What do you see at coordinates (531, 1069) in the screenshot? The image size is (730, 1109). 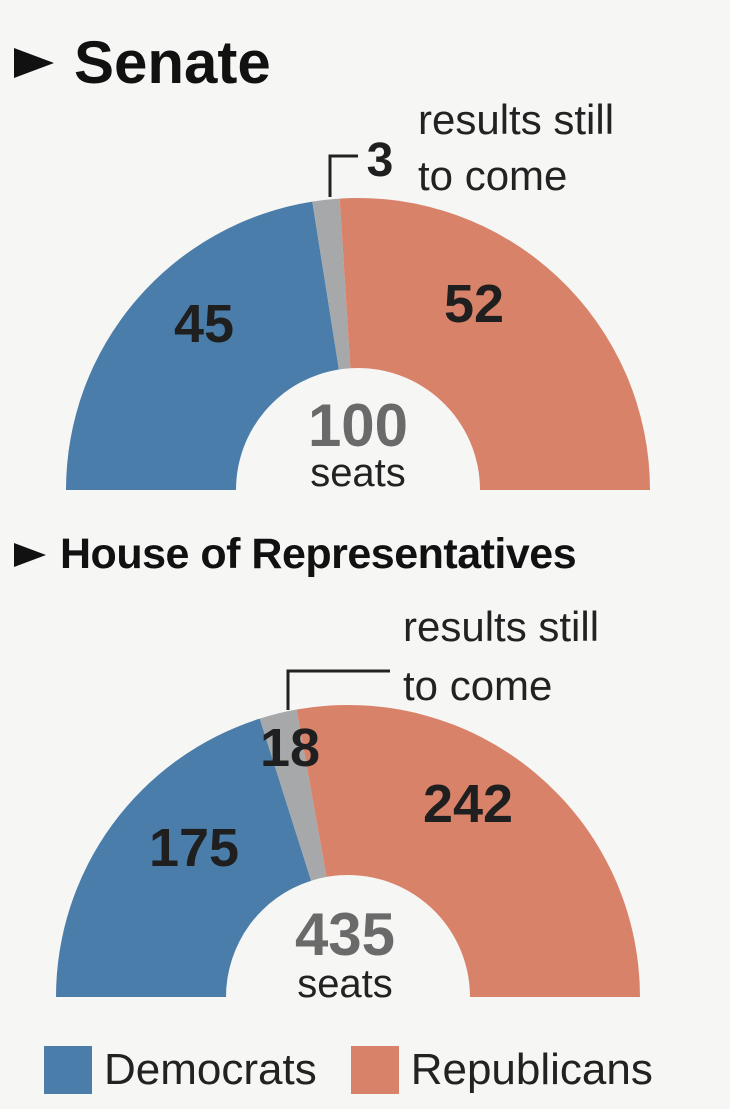 I see `legend-label-republicans: Republicans` at bounding box center [531, 1069].